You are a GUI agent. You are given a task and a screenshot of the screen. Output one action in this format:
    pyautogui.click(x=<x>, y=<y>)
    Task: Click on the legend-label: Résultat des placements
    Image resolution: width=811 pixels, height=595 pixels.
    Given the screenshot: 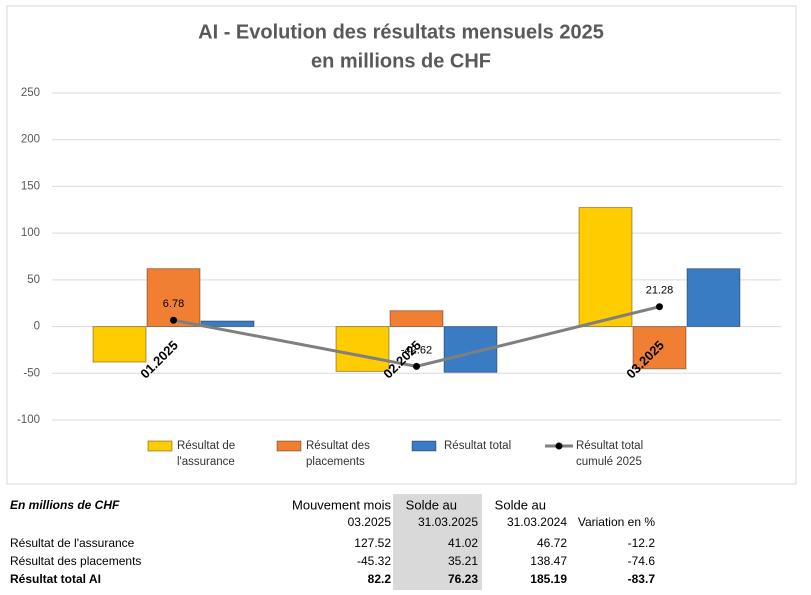 What is the action you would take?
    pyautogui.click(x=338, y=454)
    